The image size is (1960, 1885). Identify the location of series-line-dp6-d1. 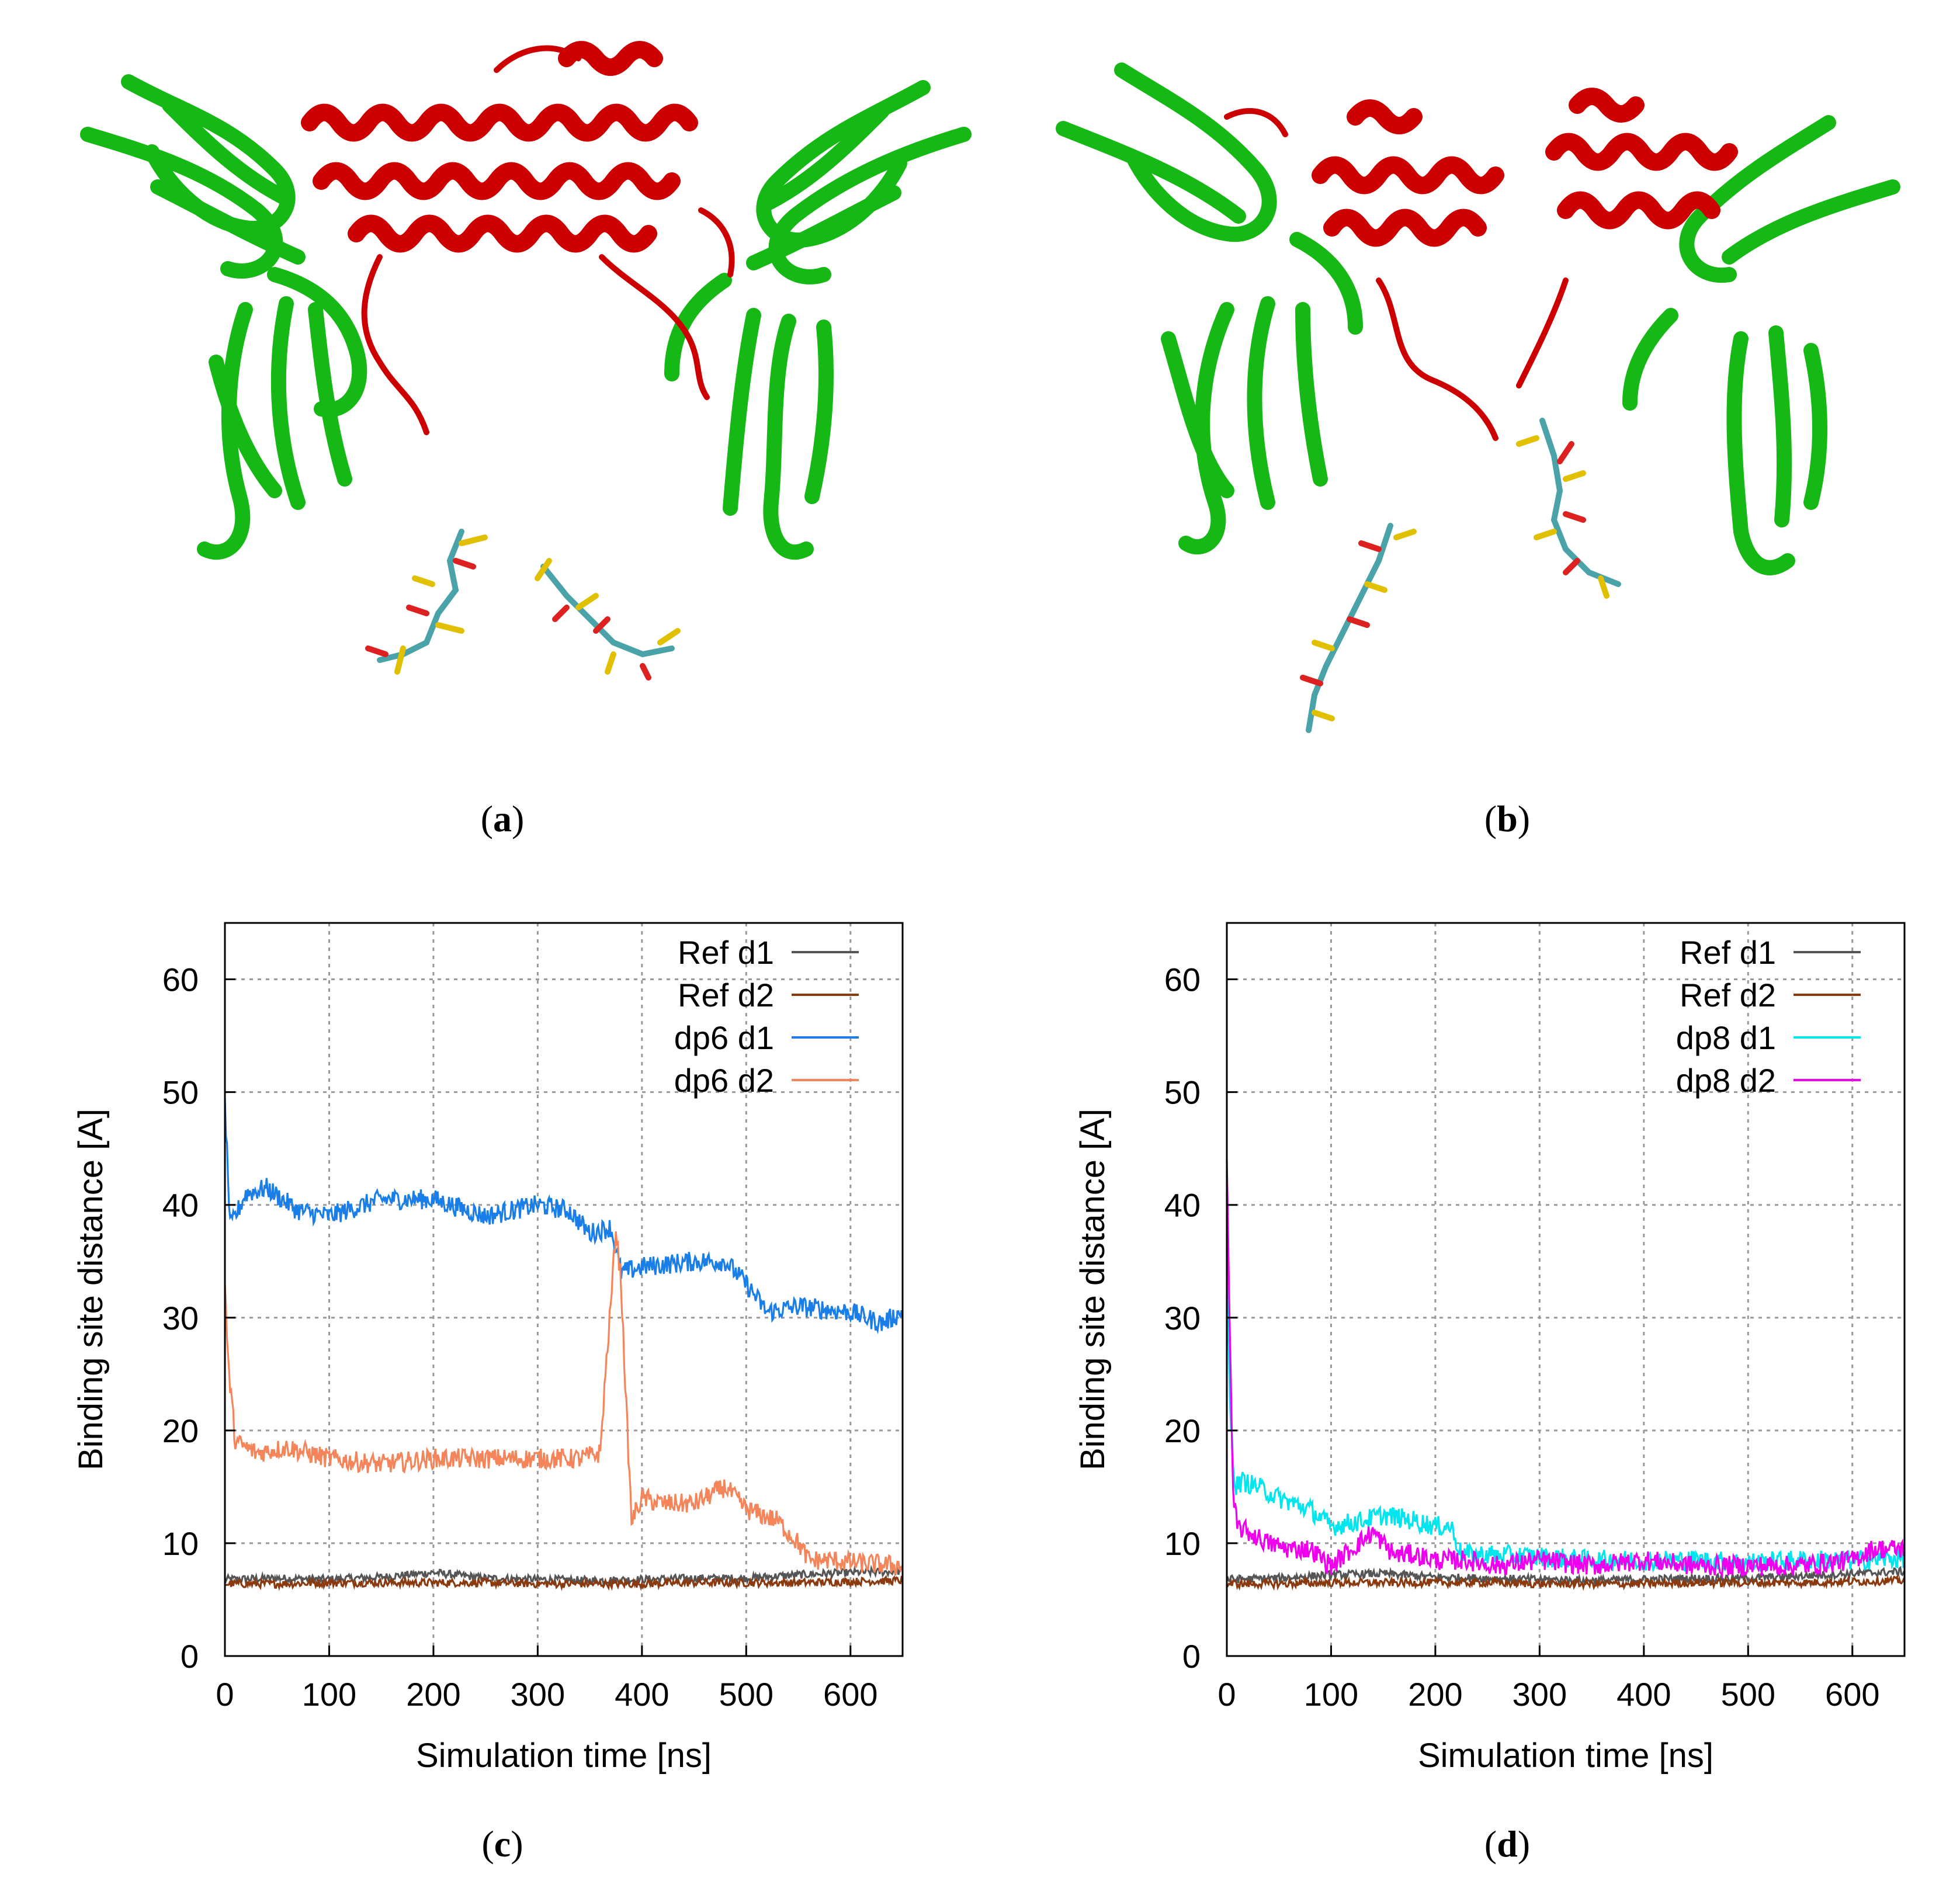
(564, 1217).